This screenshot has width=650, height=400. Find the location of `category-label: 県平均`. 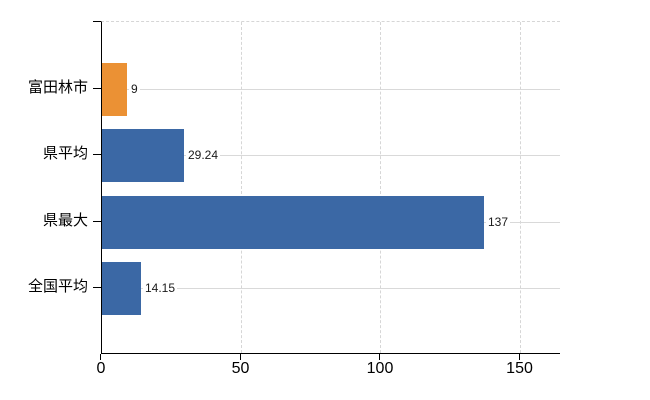

category-label: 県平均 is located at coordinates (65, 153).